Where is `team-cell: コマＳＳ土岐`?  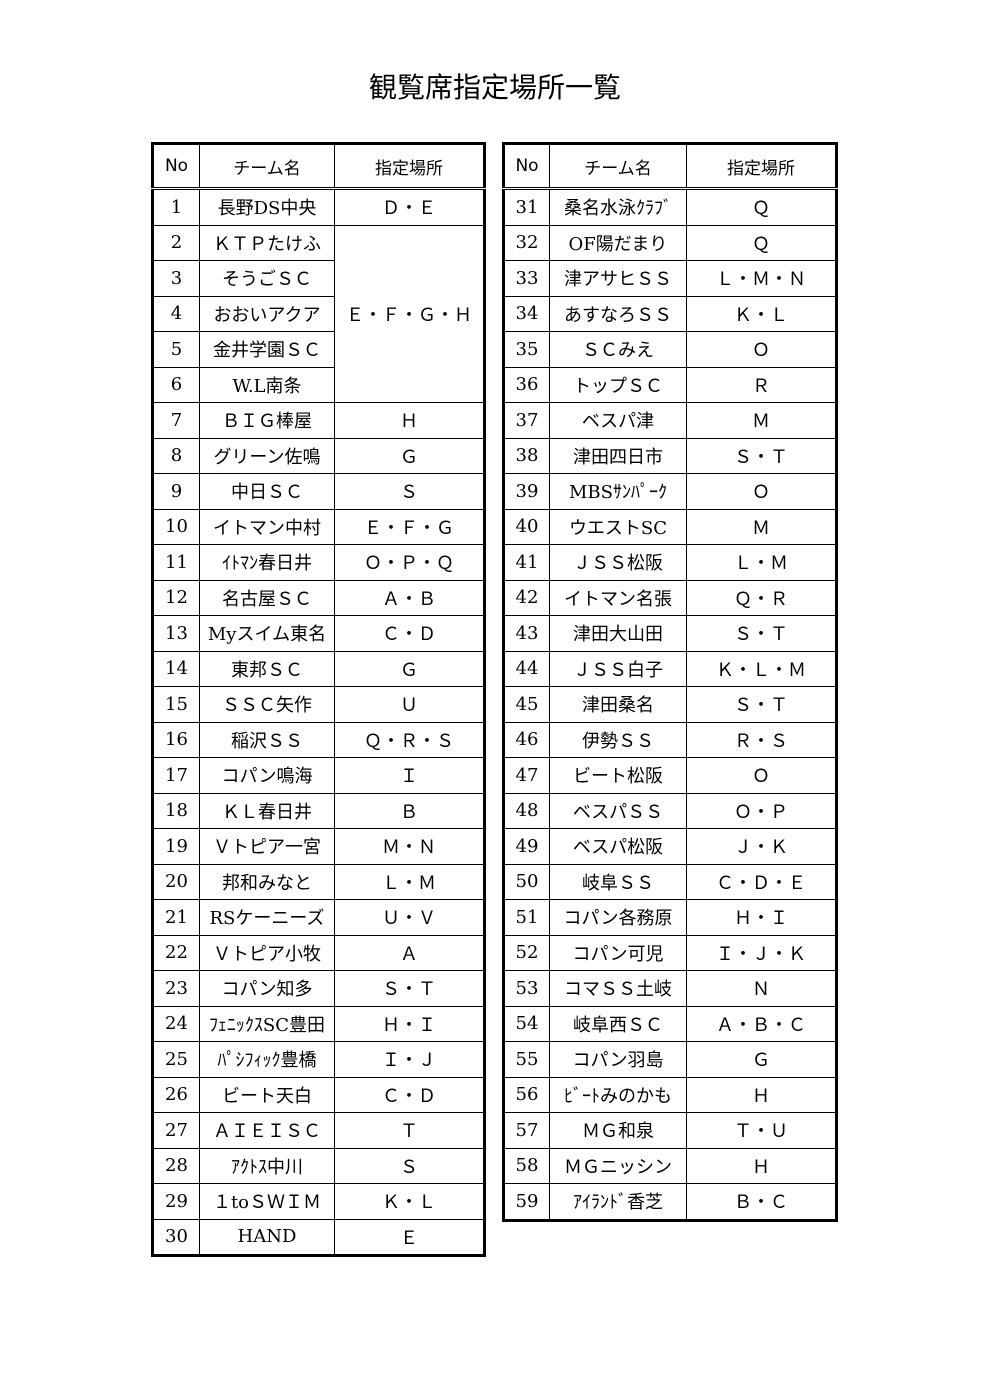
team-cell: コマＳＳ土岐 is located at coordinates (618, 988).